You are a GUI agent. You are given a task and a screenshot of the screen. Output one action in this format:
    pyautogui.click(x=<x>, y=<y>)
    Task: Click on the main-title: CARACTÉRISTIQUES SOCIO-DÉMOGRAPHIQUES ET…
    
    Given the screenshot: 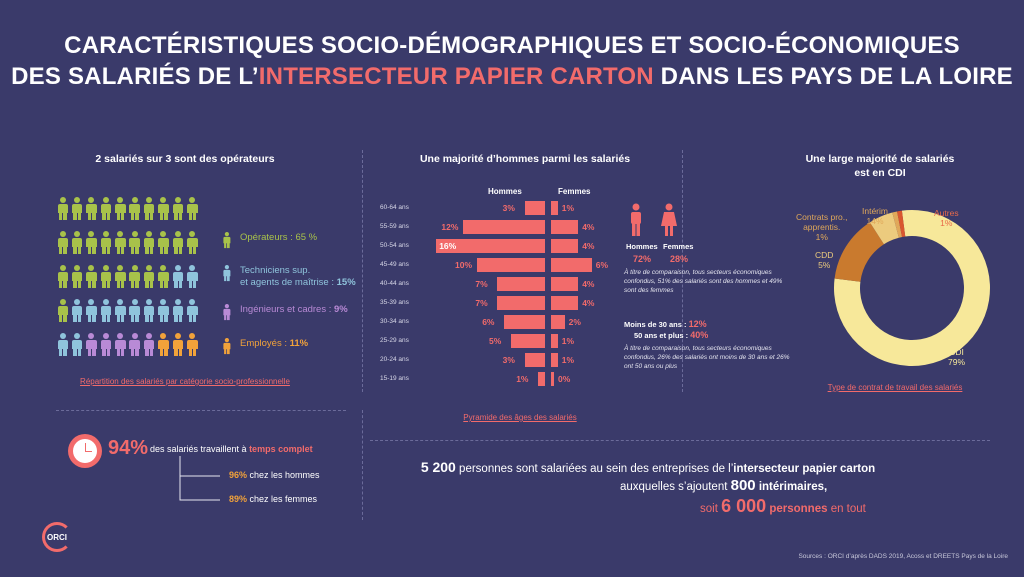 What is the action you would take?
    pyautogui.click(x=512, y=61)
    